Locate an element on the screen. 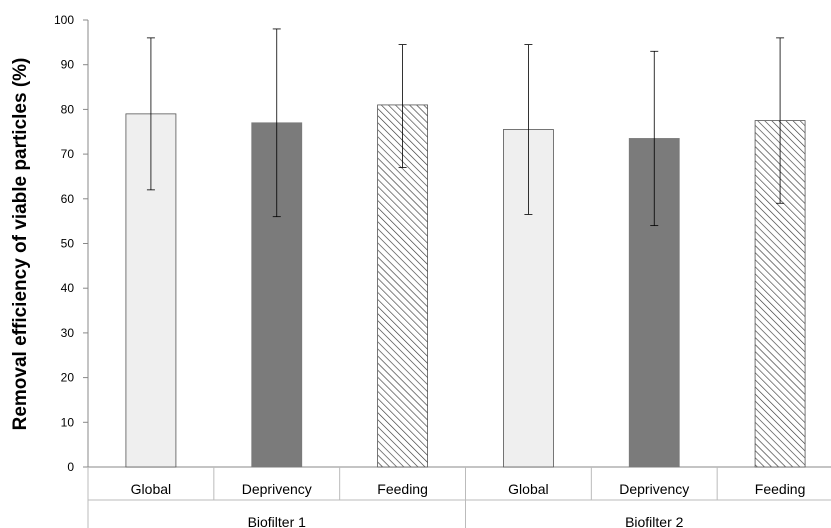  x-group-label: Biofilter 2 is located at coordinates (654, 521).